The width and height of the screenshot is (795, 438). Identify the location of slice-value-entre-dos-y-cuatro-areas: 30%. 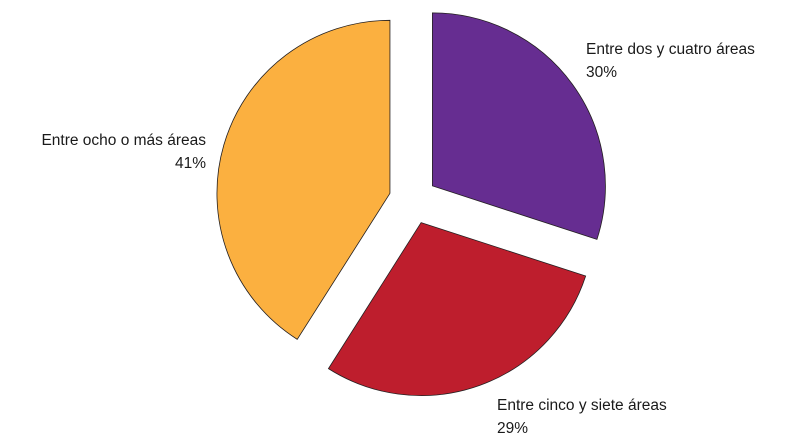
(601, 72).